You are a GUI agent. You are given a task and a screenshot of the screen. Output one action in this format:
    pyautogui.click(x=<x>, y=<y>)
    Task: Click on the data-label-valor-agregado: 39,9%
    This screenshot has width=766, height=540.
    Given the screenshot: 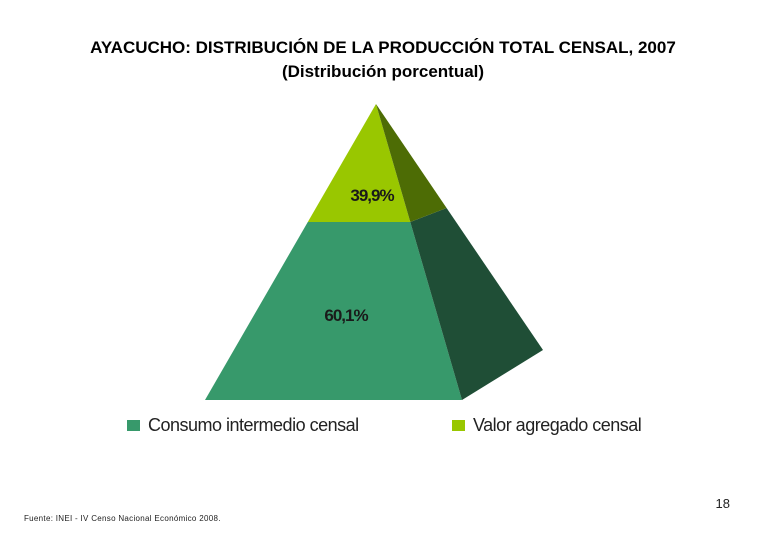 What is the action you would take?
    pyautogui.click(x=372, y=195)
    